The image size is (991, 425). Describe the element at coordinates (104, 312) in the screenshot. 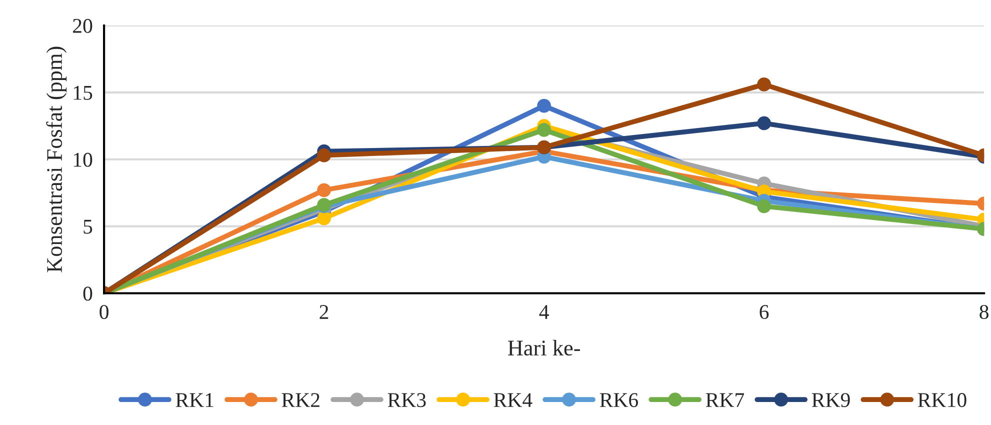

I see `x-tick-label: 0` at that location.